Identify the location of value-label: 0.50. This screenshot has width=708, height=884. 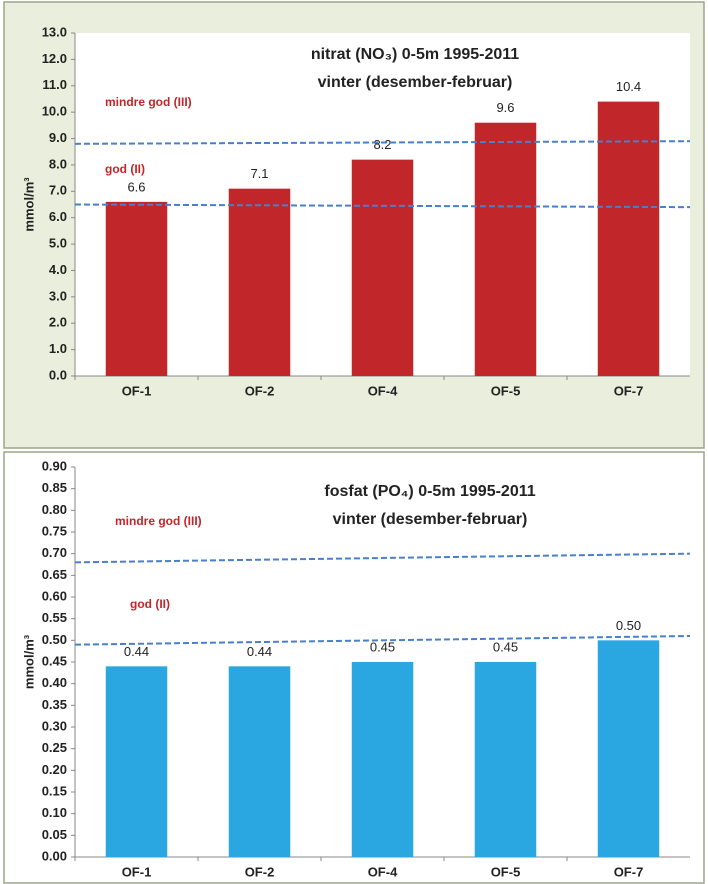
(628, 625).